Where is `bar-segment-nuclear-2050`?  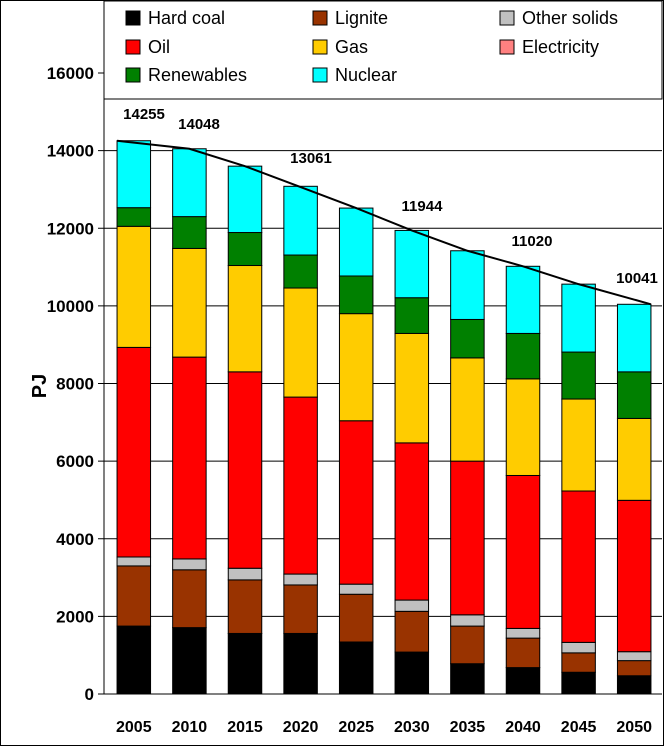
bar-segment-nuclear-2050 is located at coordinates (634, 338).